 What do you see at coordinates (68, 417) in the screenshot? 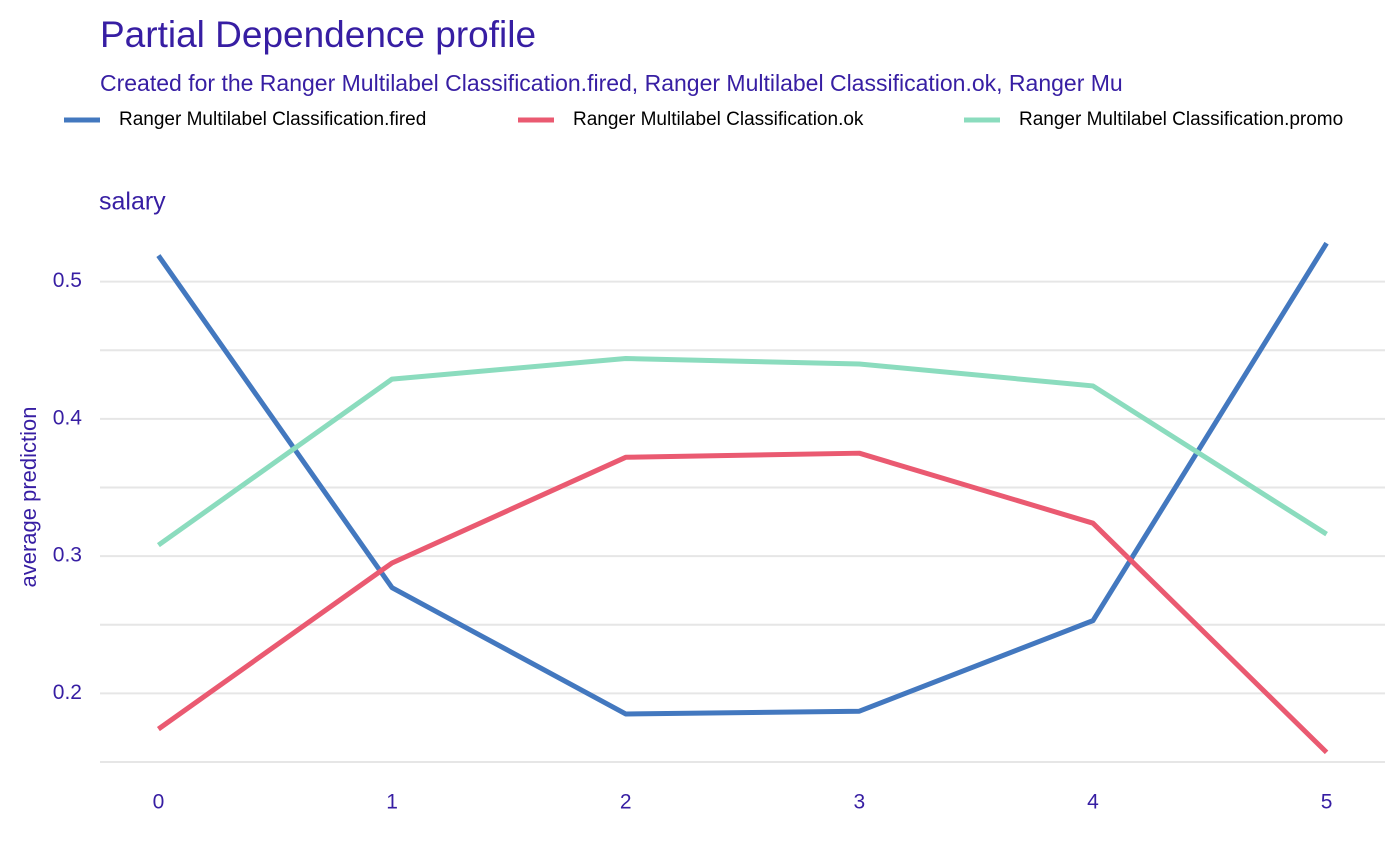
I see `y-tick-label: 0.4` at bounding box center [68, 417].